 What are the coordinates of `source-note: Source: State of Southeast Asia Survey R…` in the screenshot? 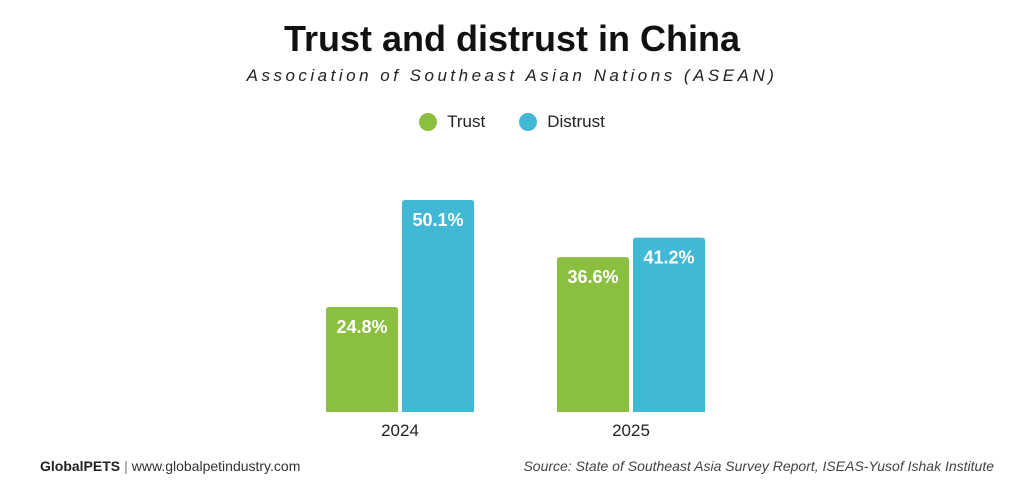 It's located at (758, 466).